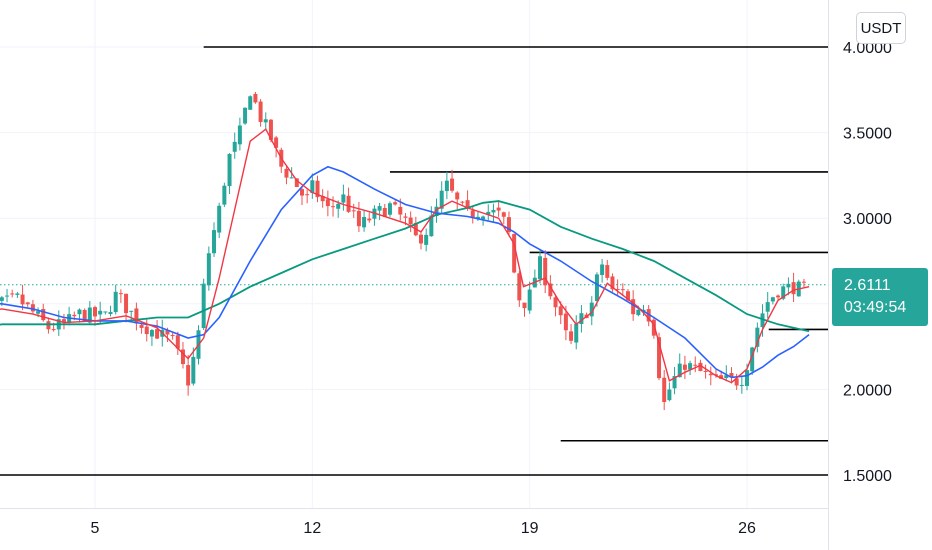  What do you see at coordinates (95, 528) in the screenshot?
I see `time-tick-label: 5` at bounding box center [95, 528].